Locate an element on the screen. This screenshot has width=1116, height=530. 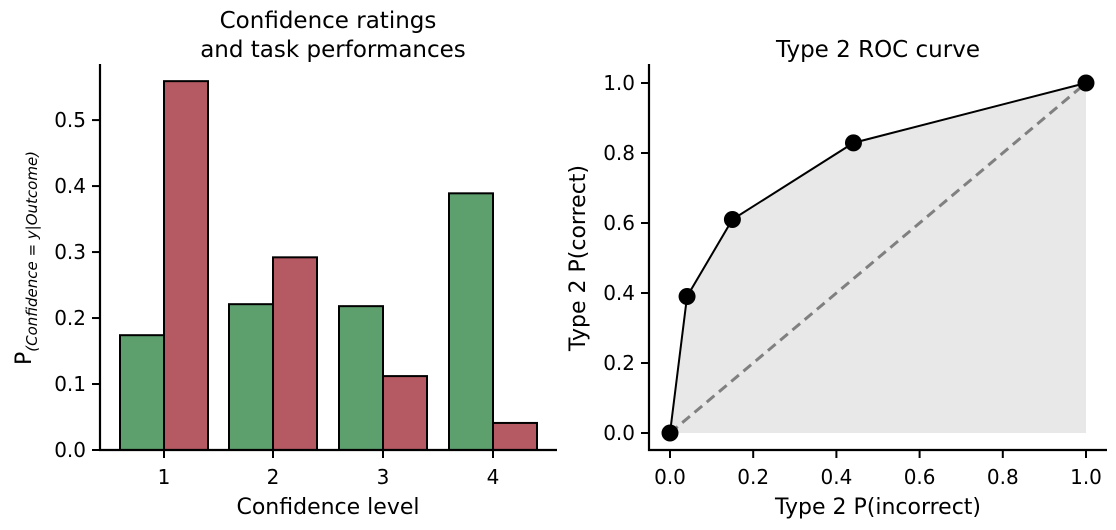
x-tick-label: 1 is located at coordinates (164, 477).